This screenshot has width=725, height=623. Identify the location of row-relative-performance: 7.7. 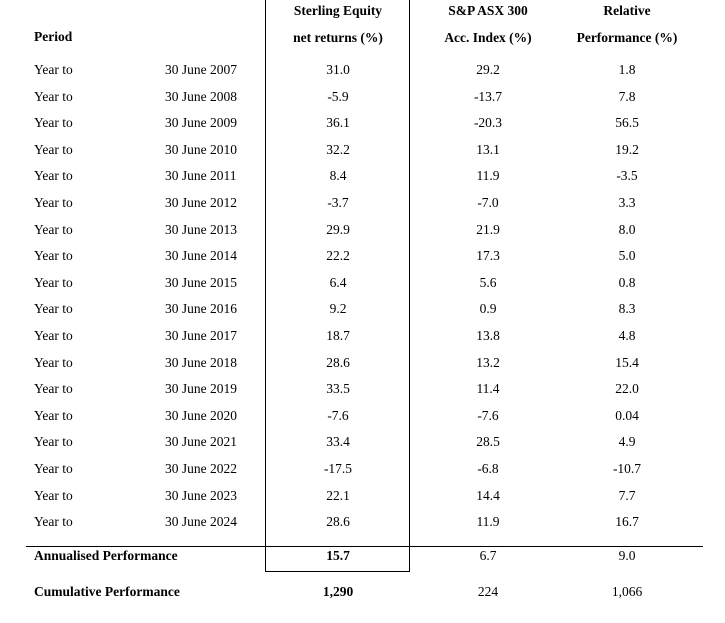
(627, 495).